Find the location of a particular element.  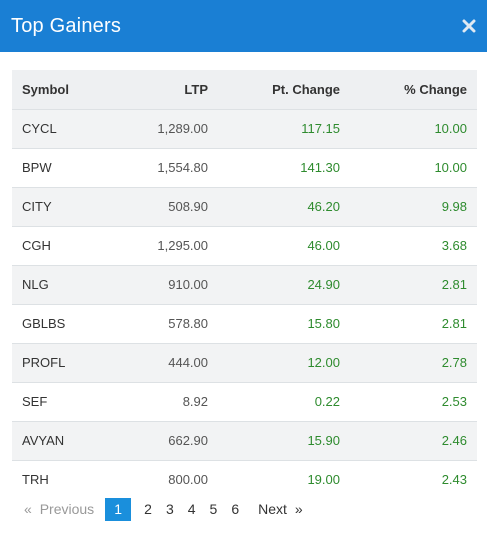

header-symbol: Symbol is located at coordinates (45, 89).